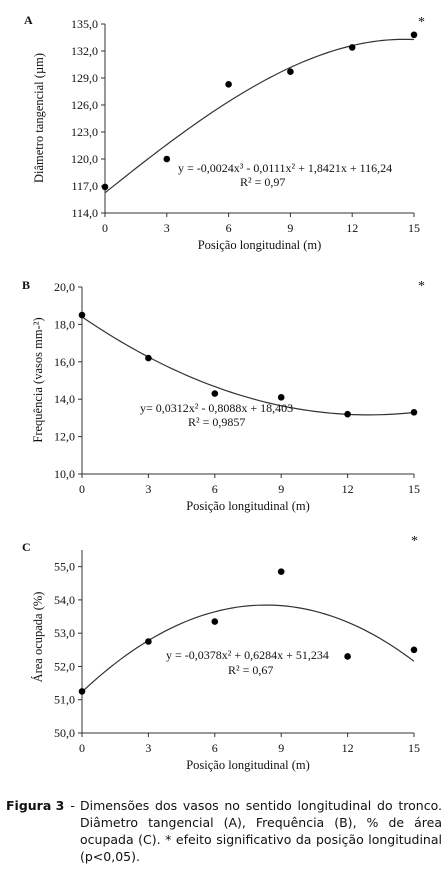  What do you see at coordinates (248, 765) in the screenshot?
I see `x-axis-label-c: Posição longitudinal (m)` at bounding box center [248, 765].